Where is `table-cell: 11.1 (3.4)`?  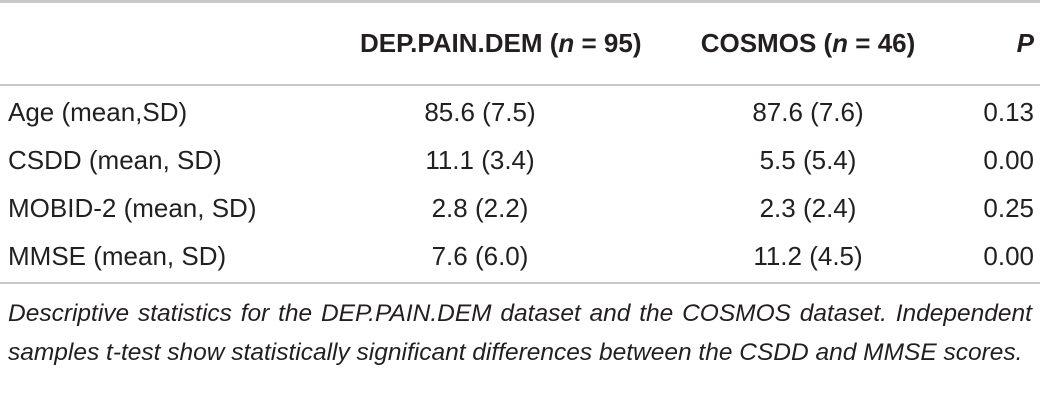
table-cell: 11.1 (3.4) is located at coordinates (480, 160).